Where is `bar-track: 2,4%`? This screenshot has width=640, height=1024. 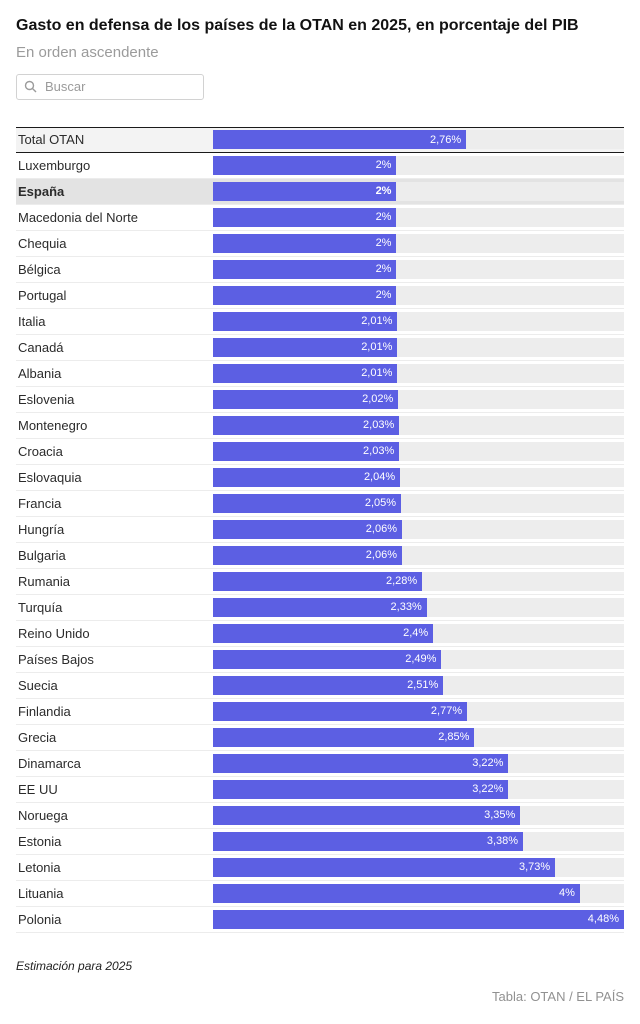
bar-track: 2,4% is located at coordinates (418, 633).